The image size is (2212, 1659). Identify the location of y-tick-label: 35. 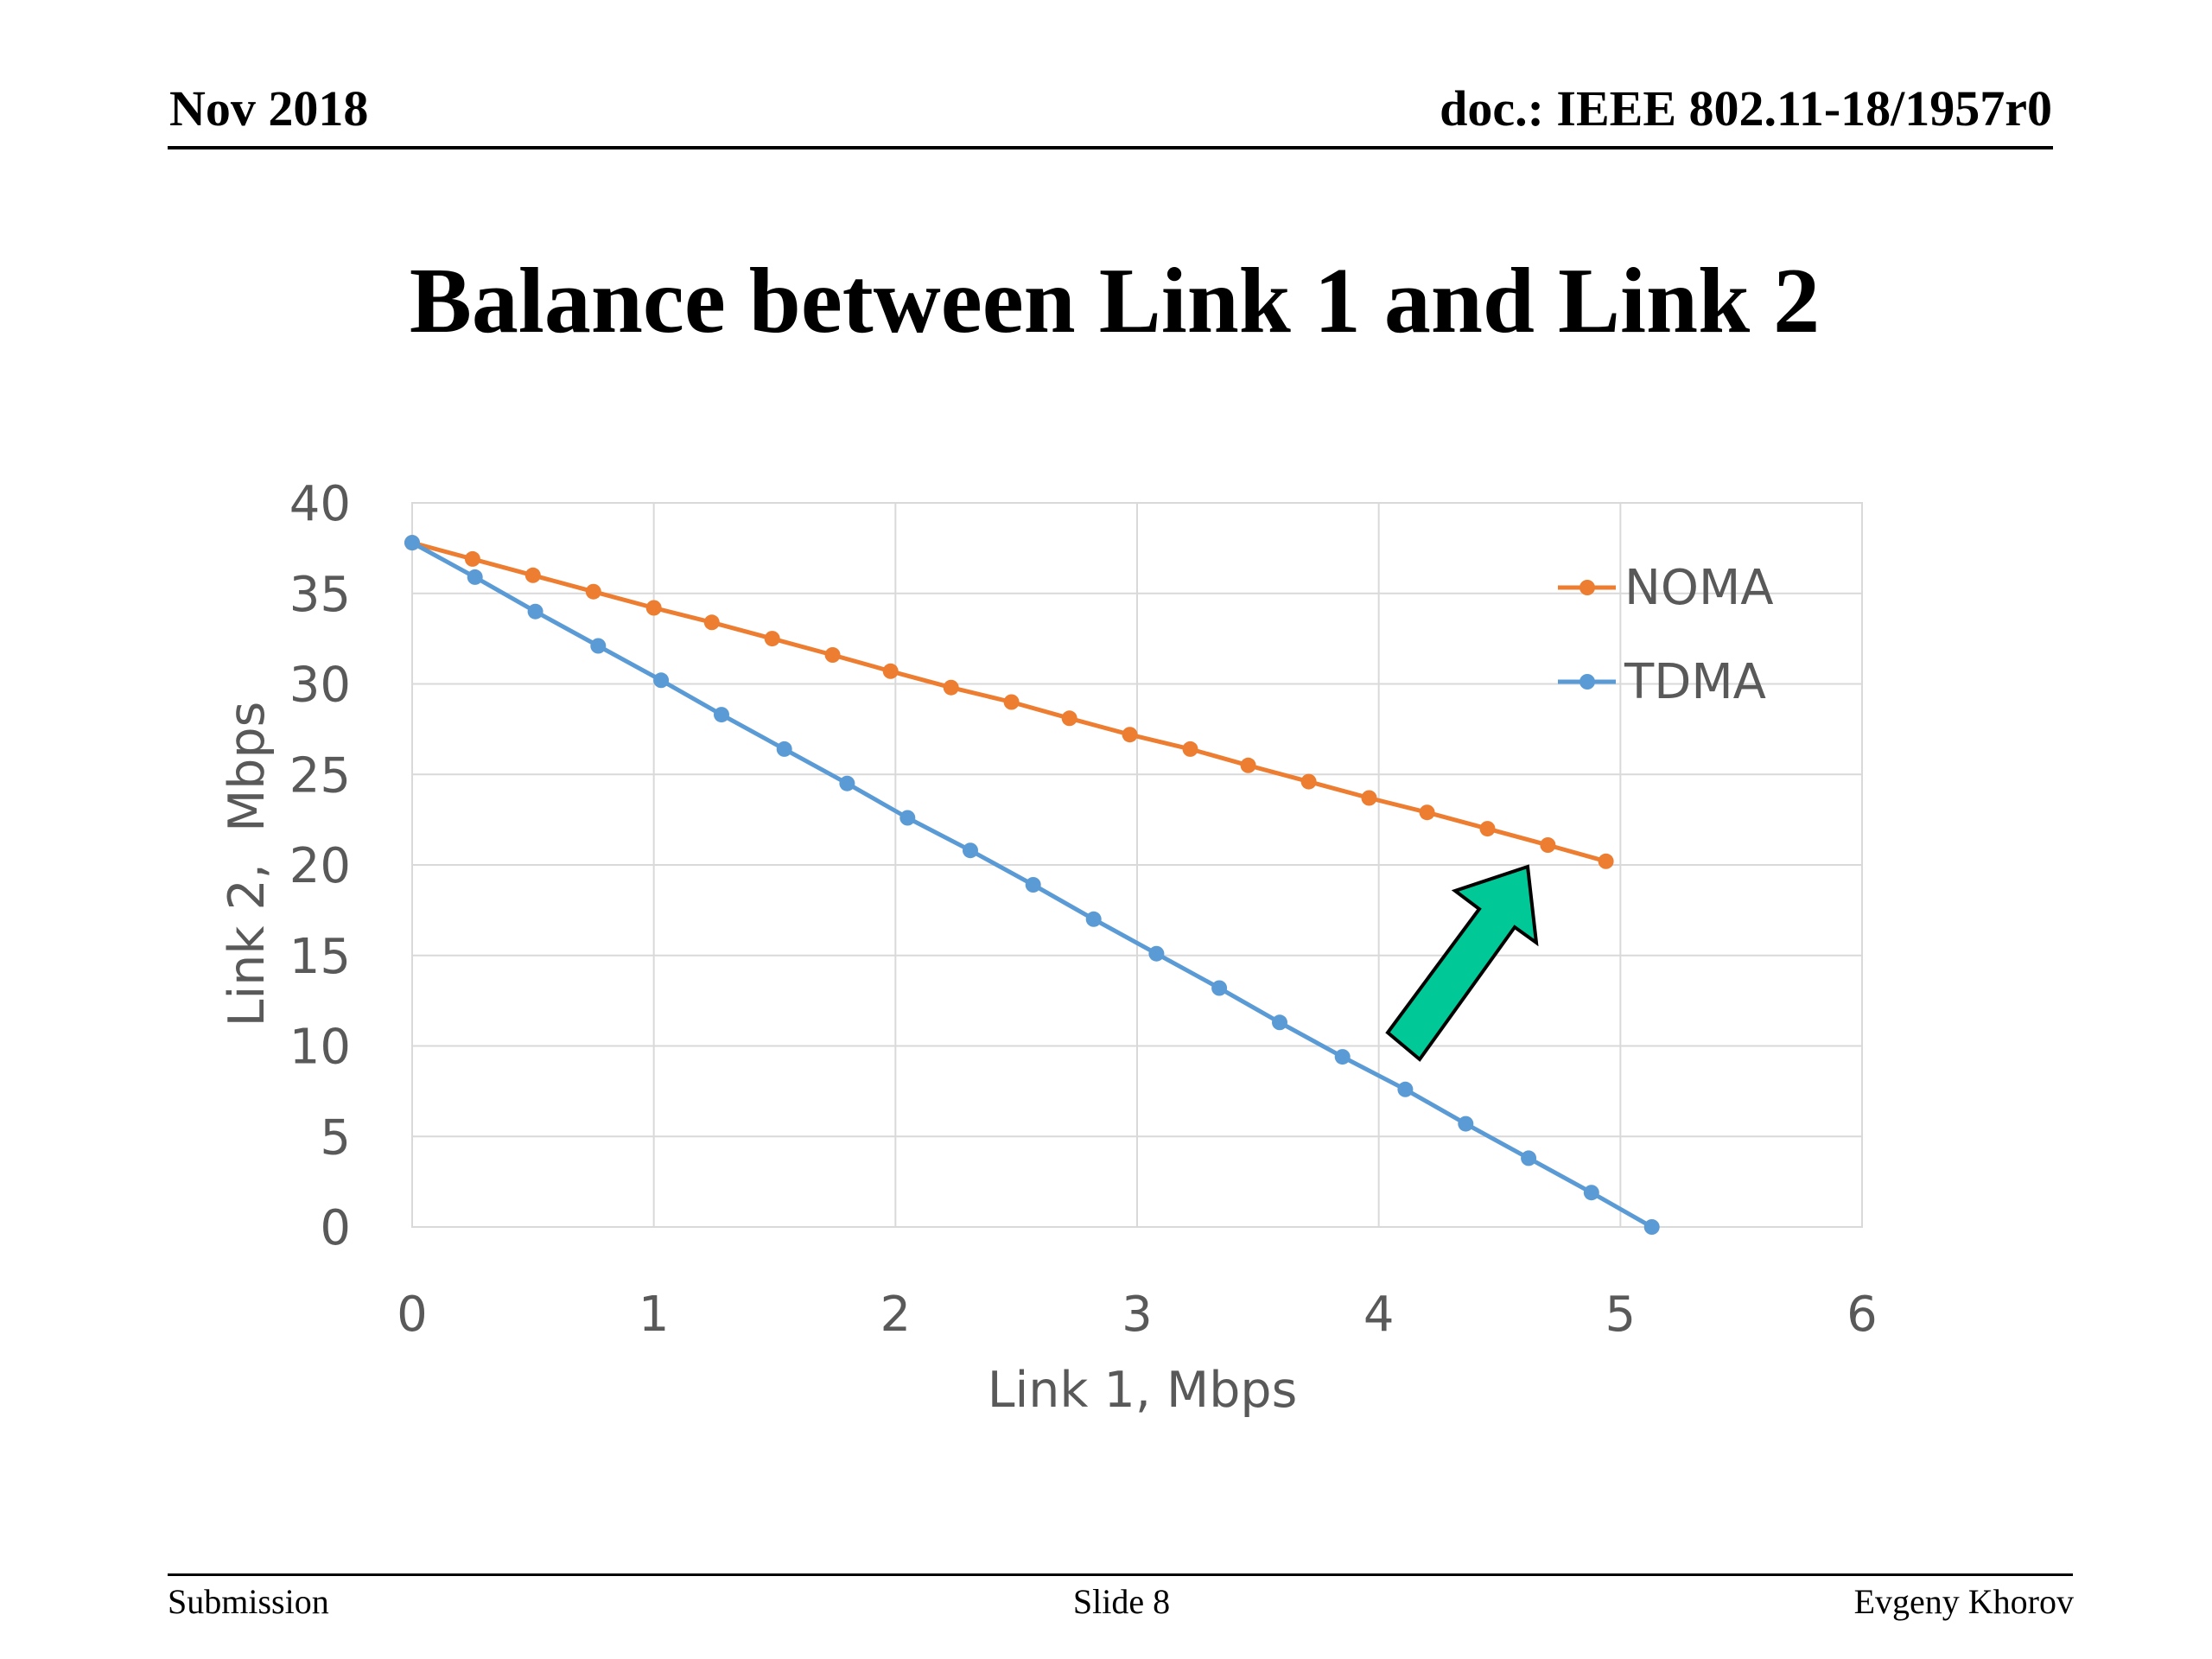
(320, 595).